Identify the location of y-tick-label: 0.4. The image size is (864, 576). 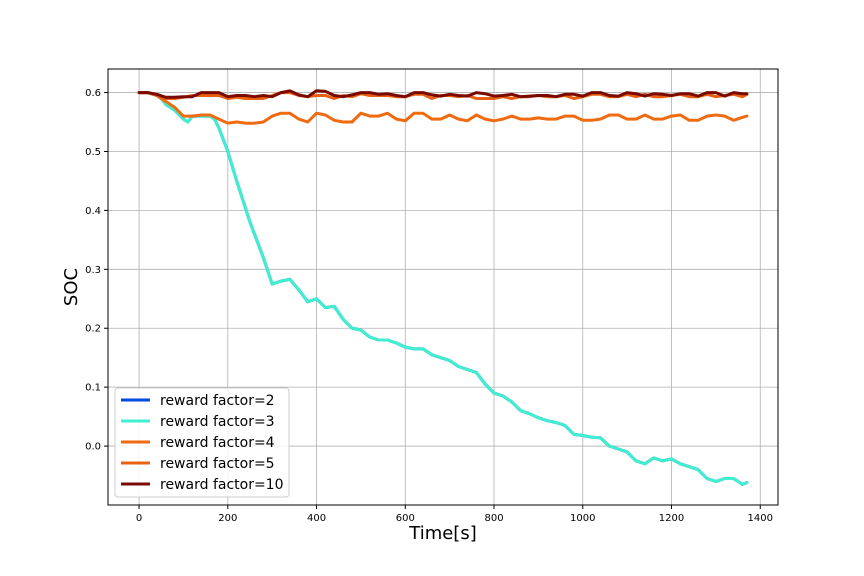
(93, 211).